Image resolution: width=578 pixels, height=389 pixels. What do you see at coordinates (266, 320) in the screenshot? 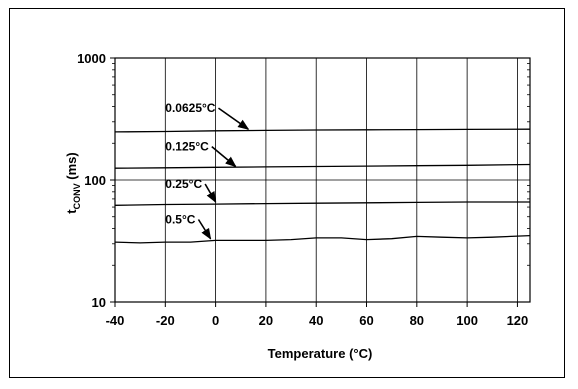
I see `x-tick-label: 20` at bounding box center [266, 320].